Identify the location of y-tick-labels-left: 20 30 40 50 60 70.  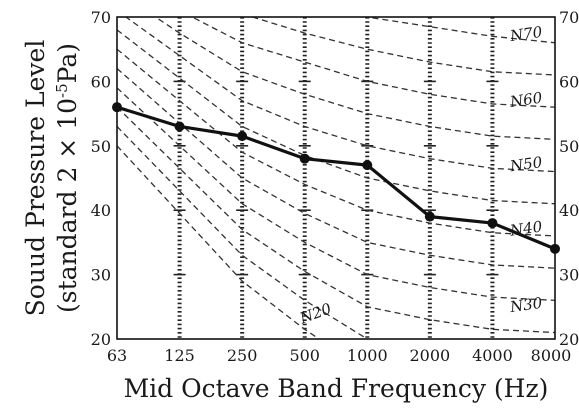
(101, 178).